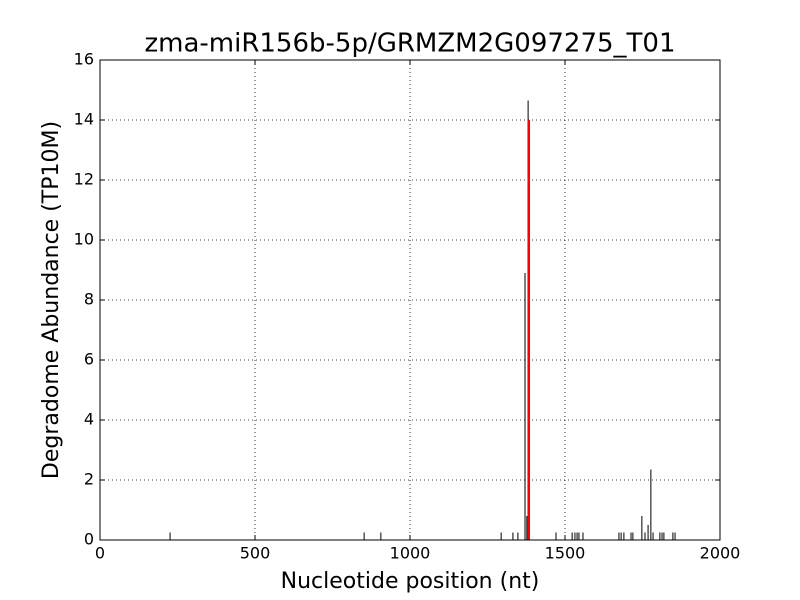 This screenshot has width=800, height=600. Describe the element at coordinates (89, 299) in the screenshot. I see `y-tick-label: 8` at that location.